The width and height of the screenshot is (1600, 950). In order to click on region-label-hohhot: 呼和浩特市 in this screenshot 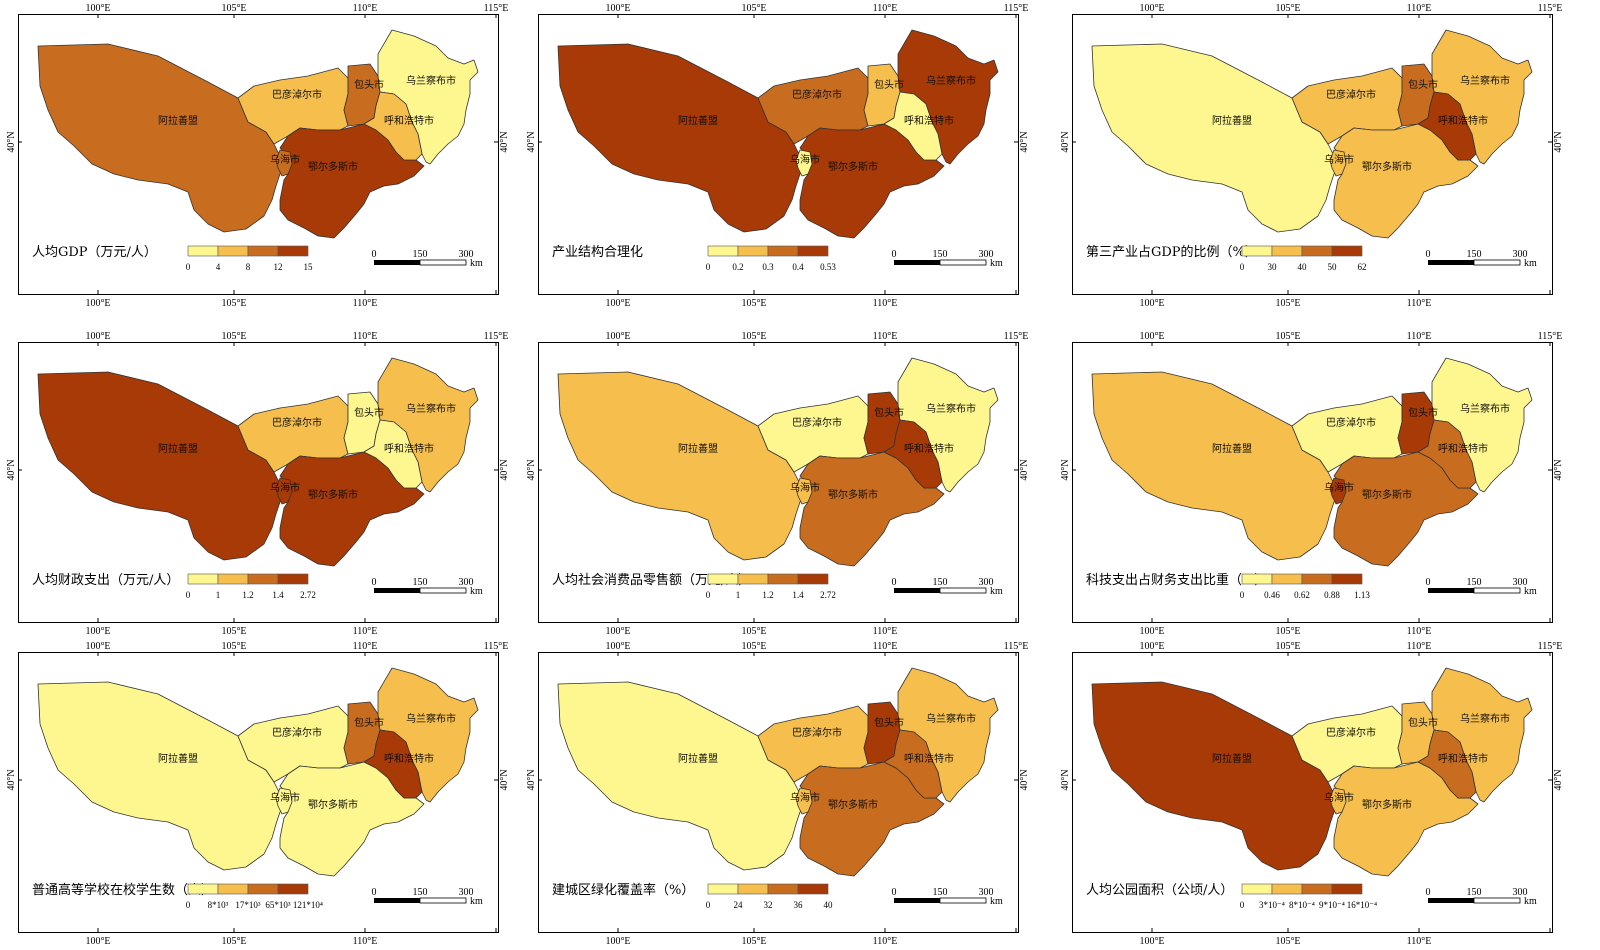, I will do `click(409, 448)`.